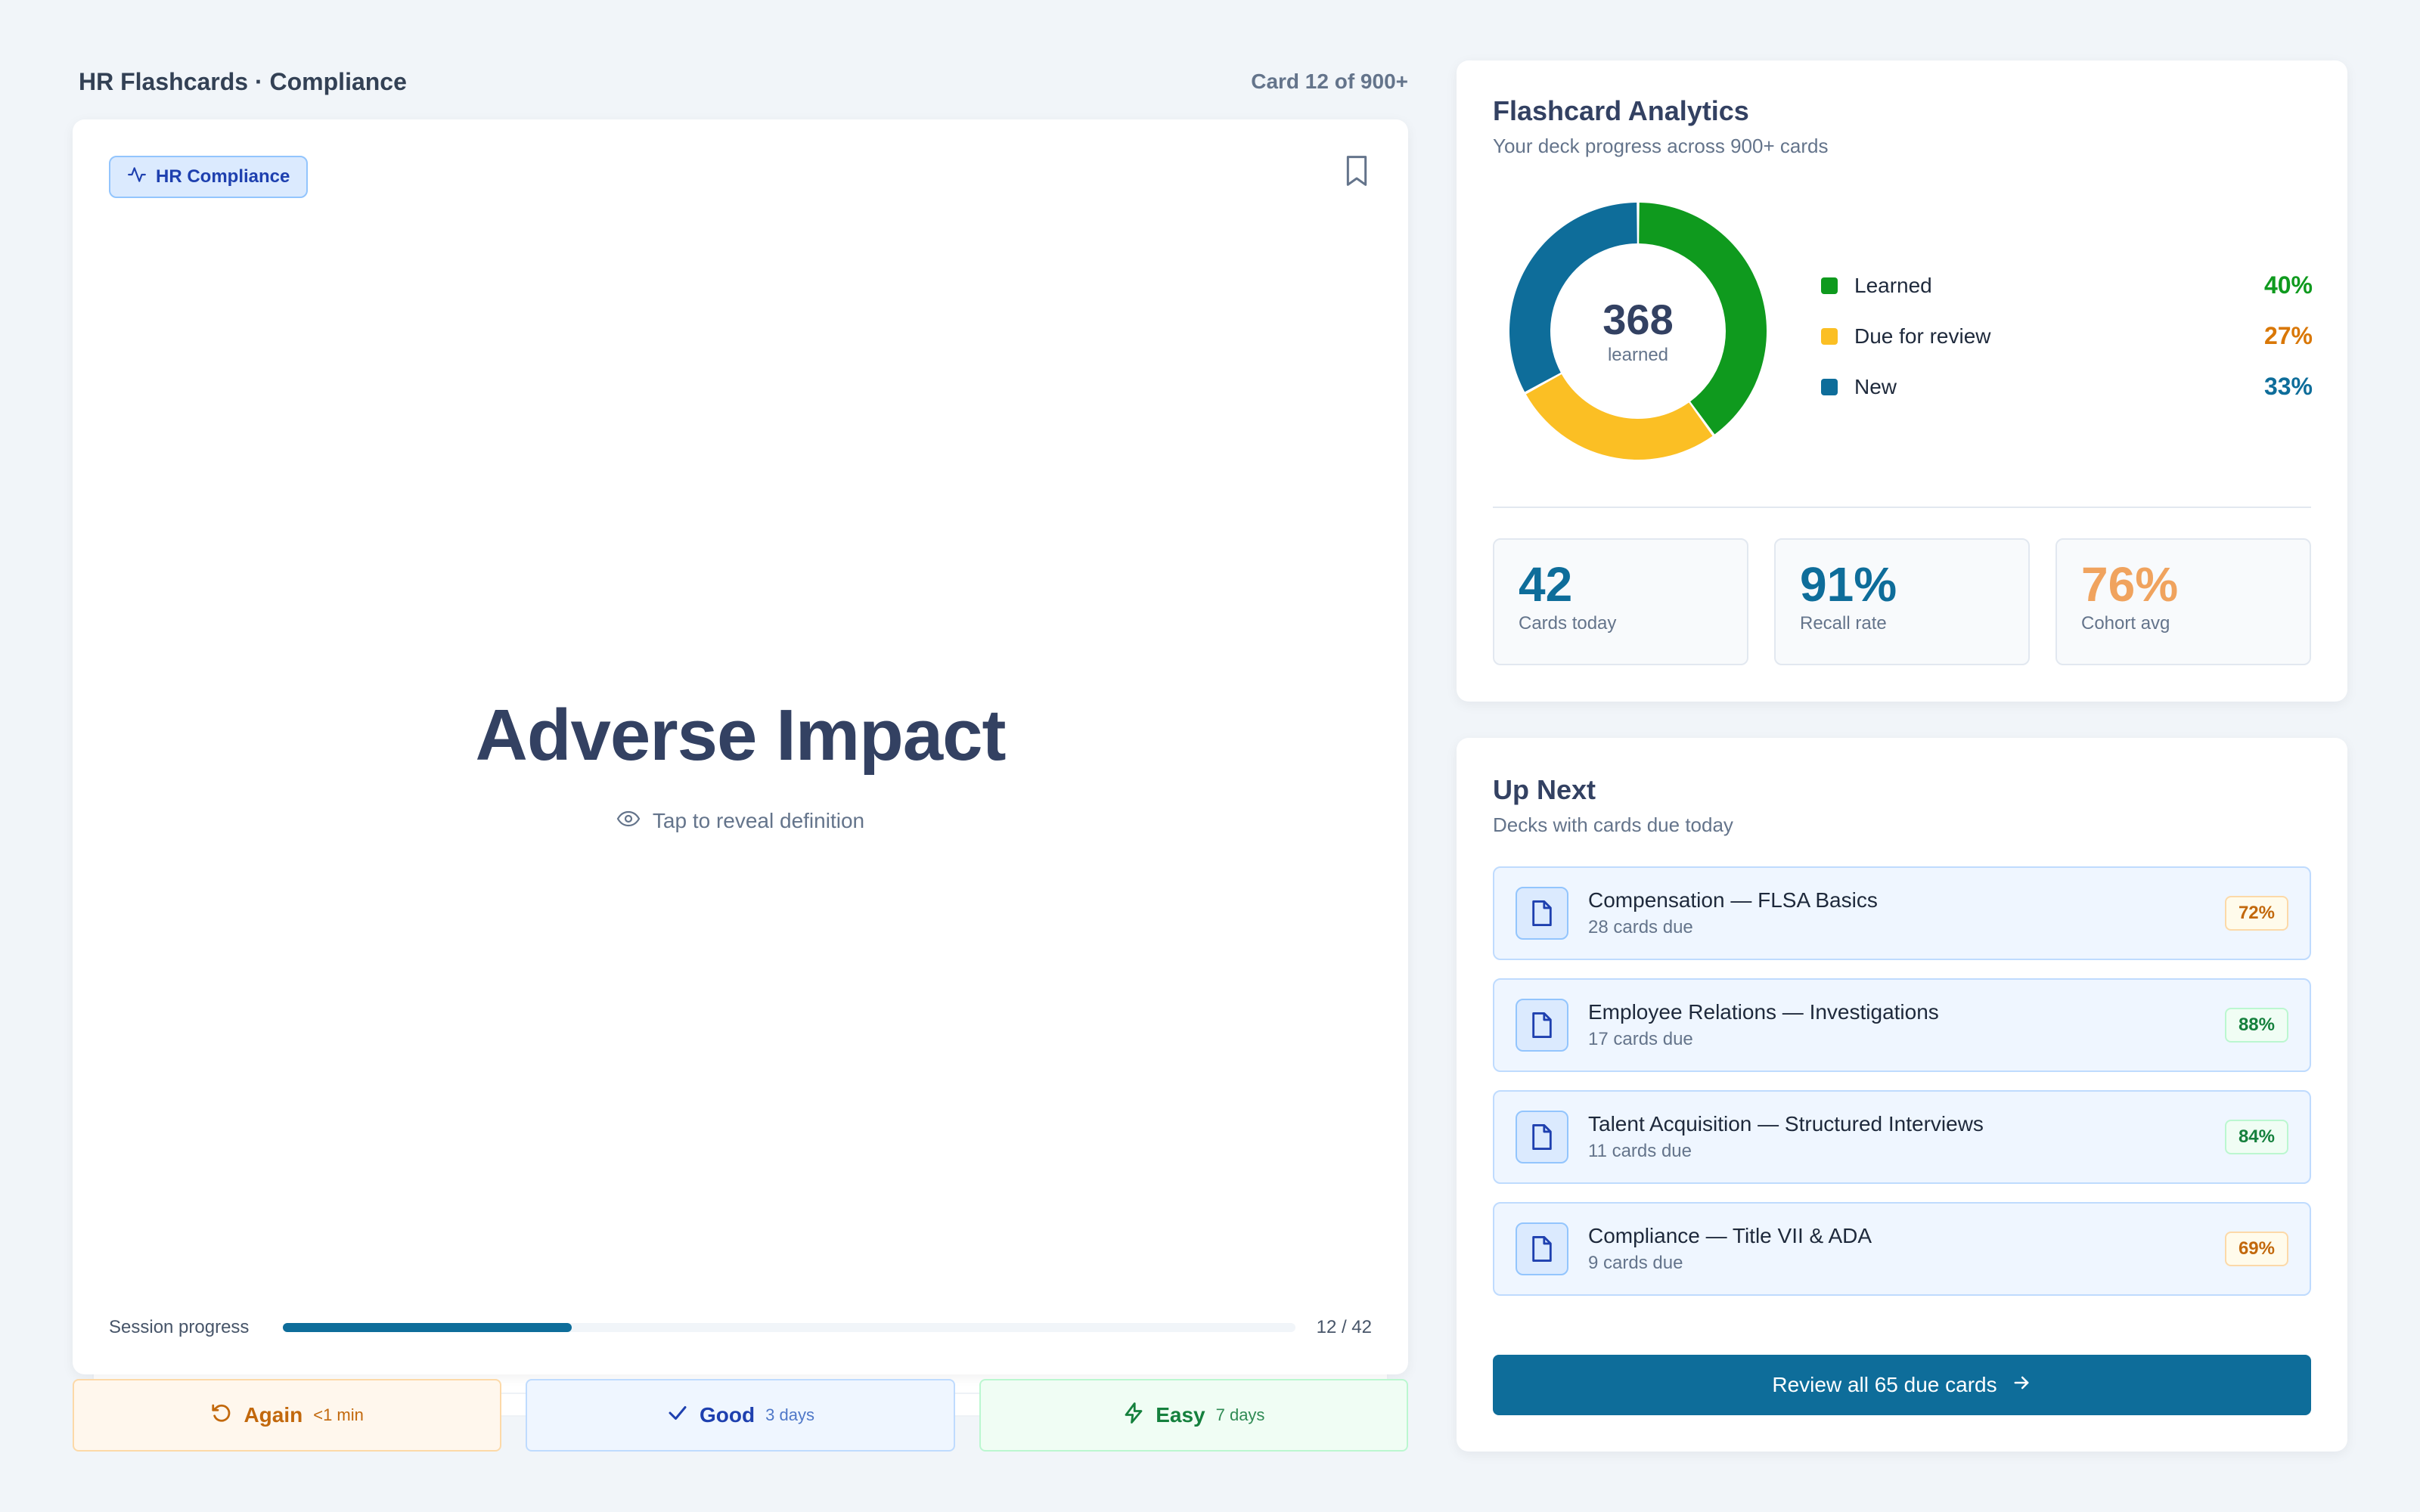 The image size is (2420, 1512). I want to click on stat-label: Cards today, so click(1568, 623).